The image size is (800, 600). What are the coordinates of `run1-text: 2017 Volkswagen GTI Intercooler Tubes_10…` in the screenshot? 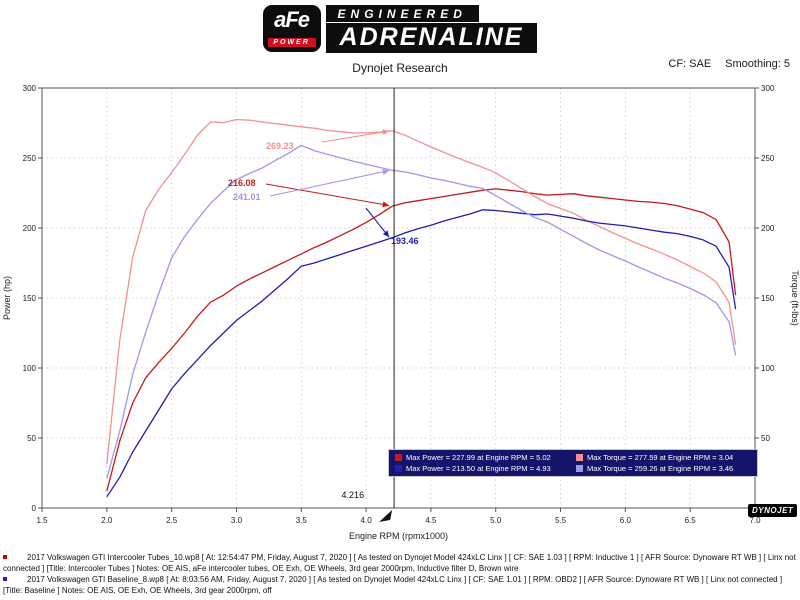 It's located at (399, 563).